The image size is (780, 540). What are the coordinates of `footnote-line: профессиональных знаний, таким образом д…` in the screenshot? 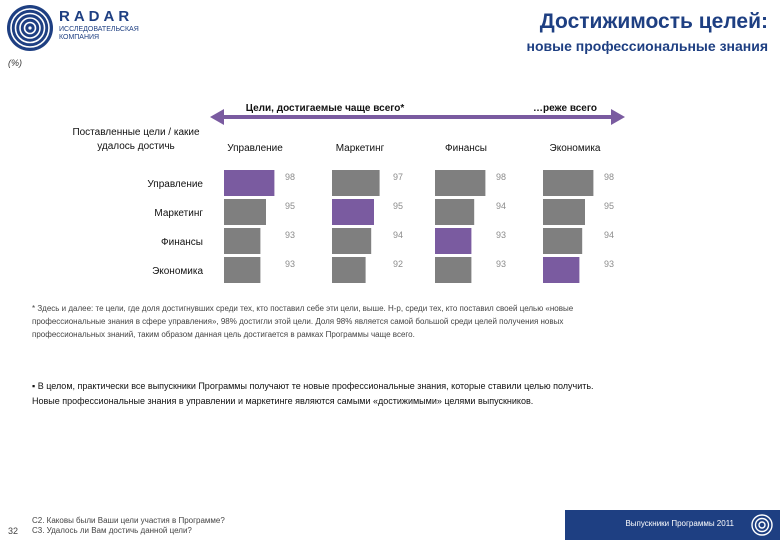 It's located at (223, 334).